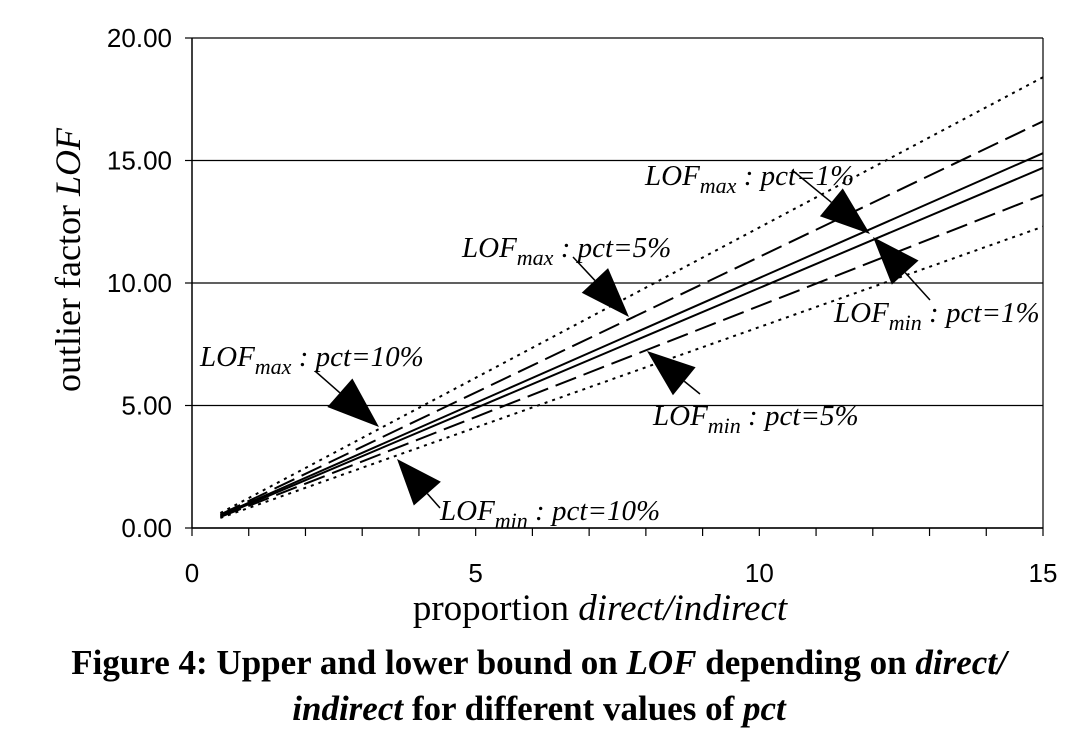 The width and height of the screenshot is (1078, 752). Describe the element at coordinates (495, 608) in the screenshot. I see `x-axis-label-plain: proportion` at that location.